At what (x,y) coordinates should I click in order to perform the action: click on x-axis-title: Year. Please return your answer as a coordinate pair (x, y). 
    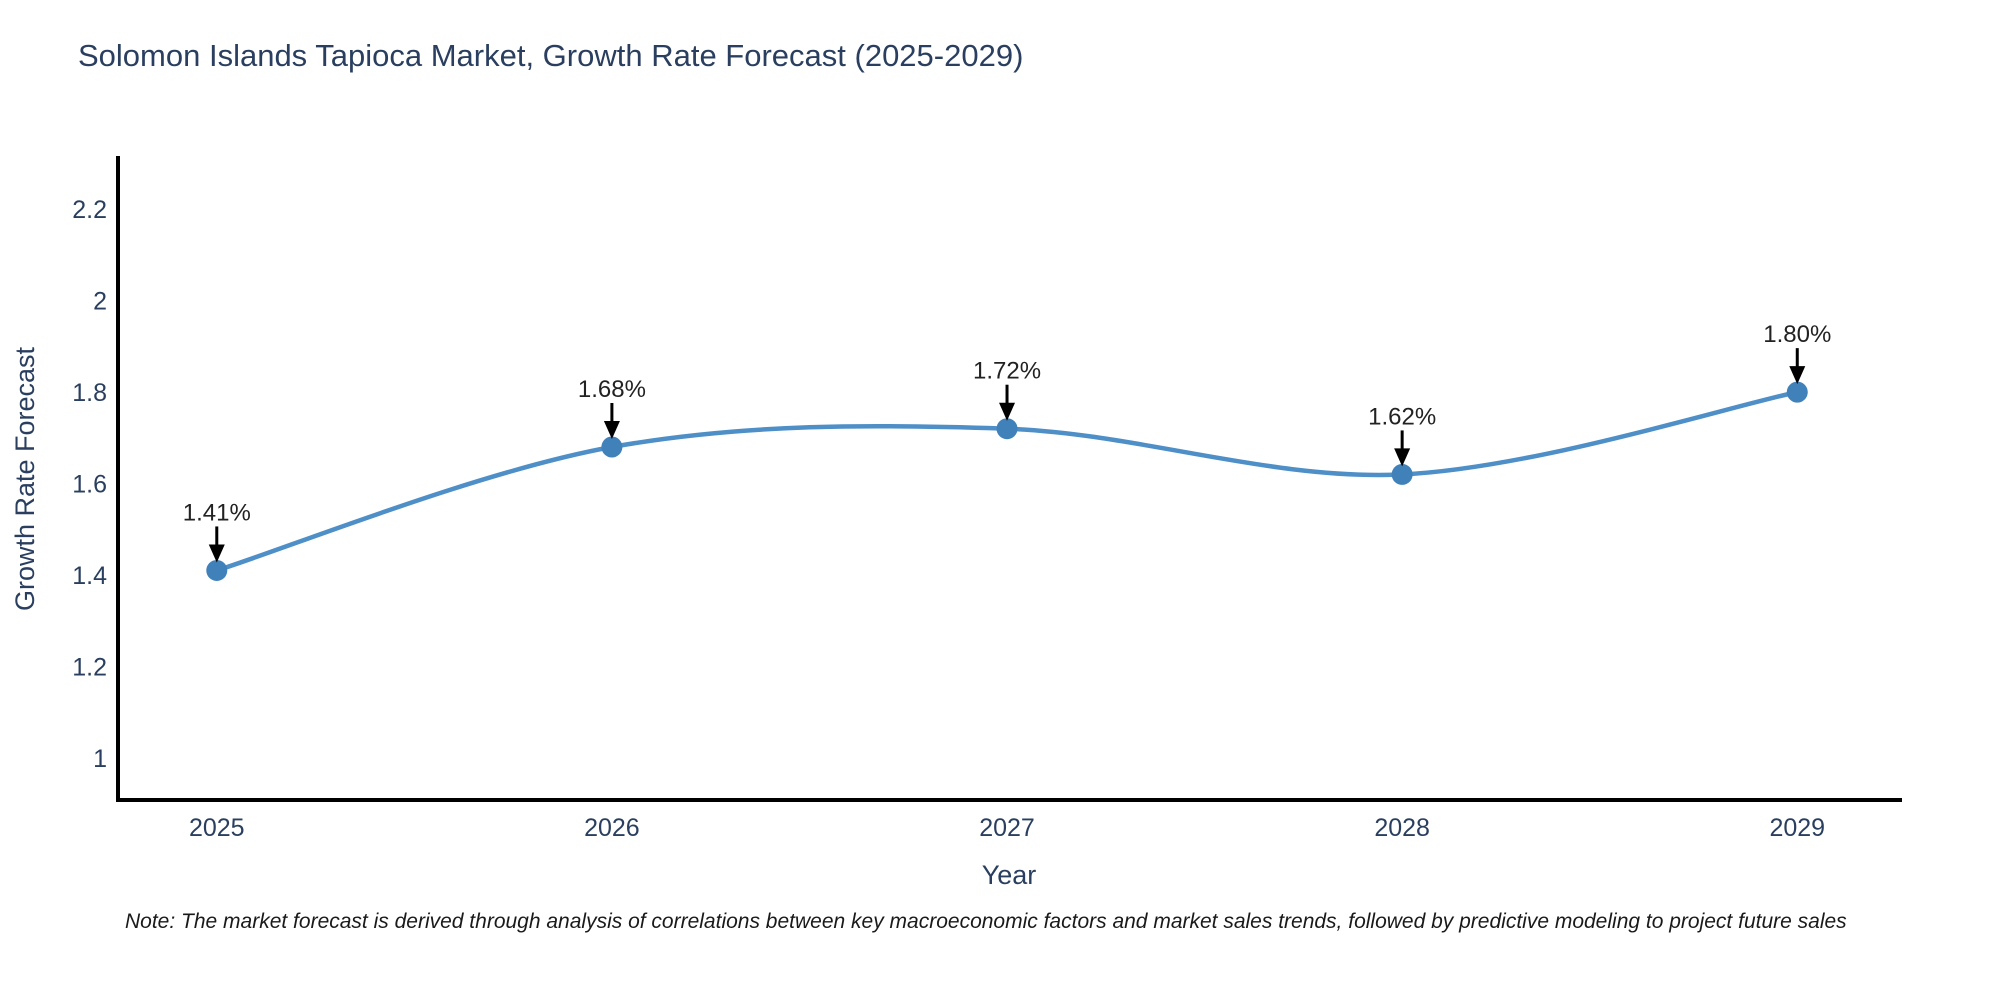
    Looking at the image, I should click on (1009, 875).